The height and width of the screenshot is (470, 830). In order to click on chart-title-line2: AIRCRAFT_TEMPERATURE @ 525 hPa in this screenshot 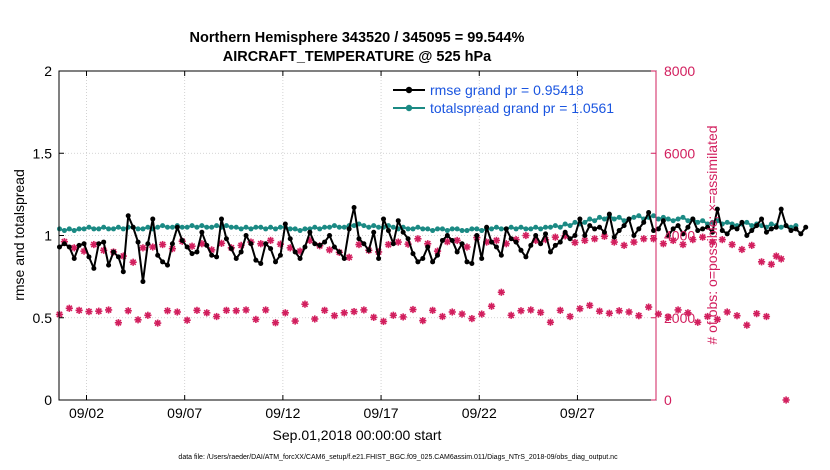, I will do `click(357, 57)`.